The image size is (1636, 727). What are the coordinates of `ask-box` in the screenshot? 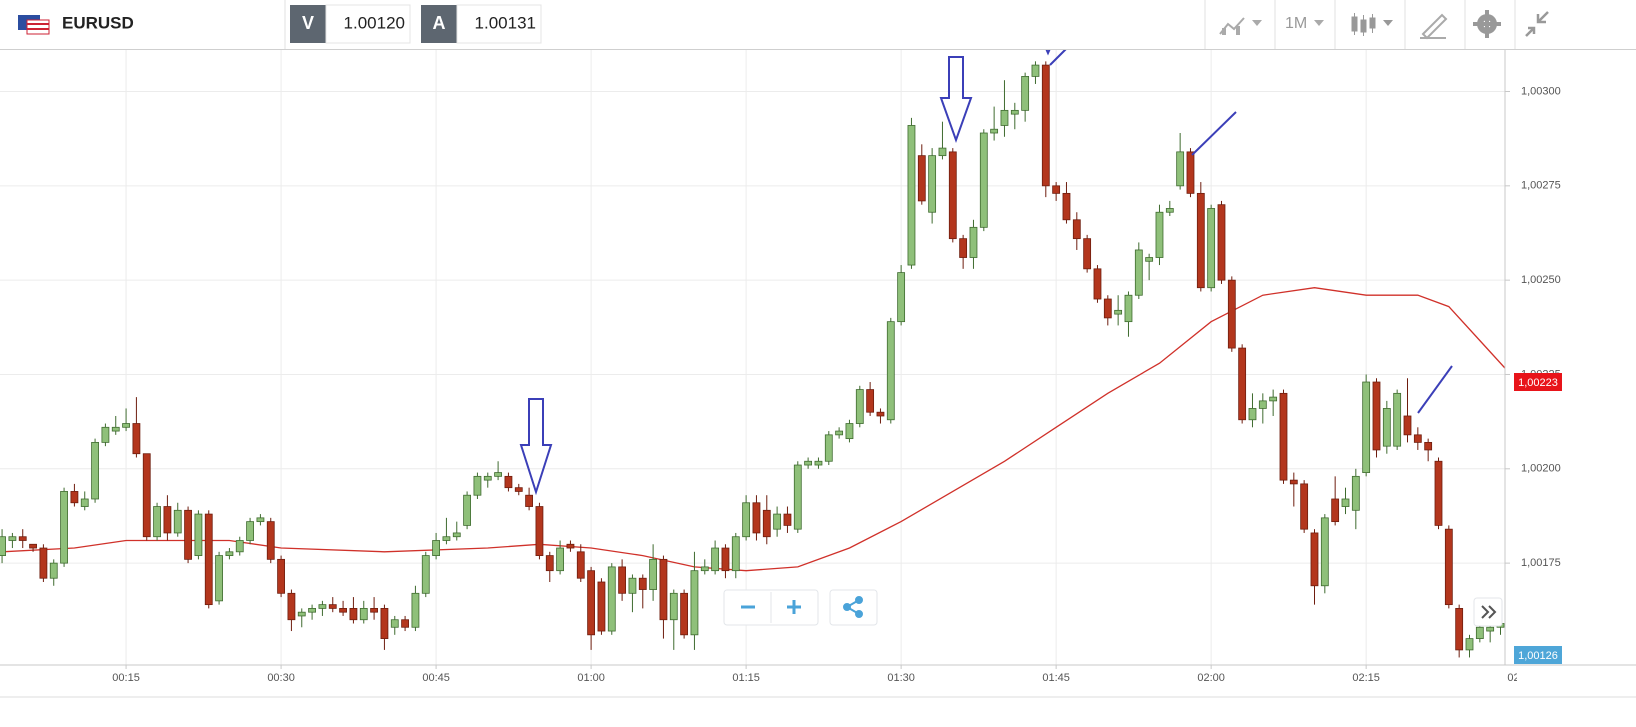 It's located at (499, 24).